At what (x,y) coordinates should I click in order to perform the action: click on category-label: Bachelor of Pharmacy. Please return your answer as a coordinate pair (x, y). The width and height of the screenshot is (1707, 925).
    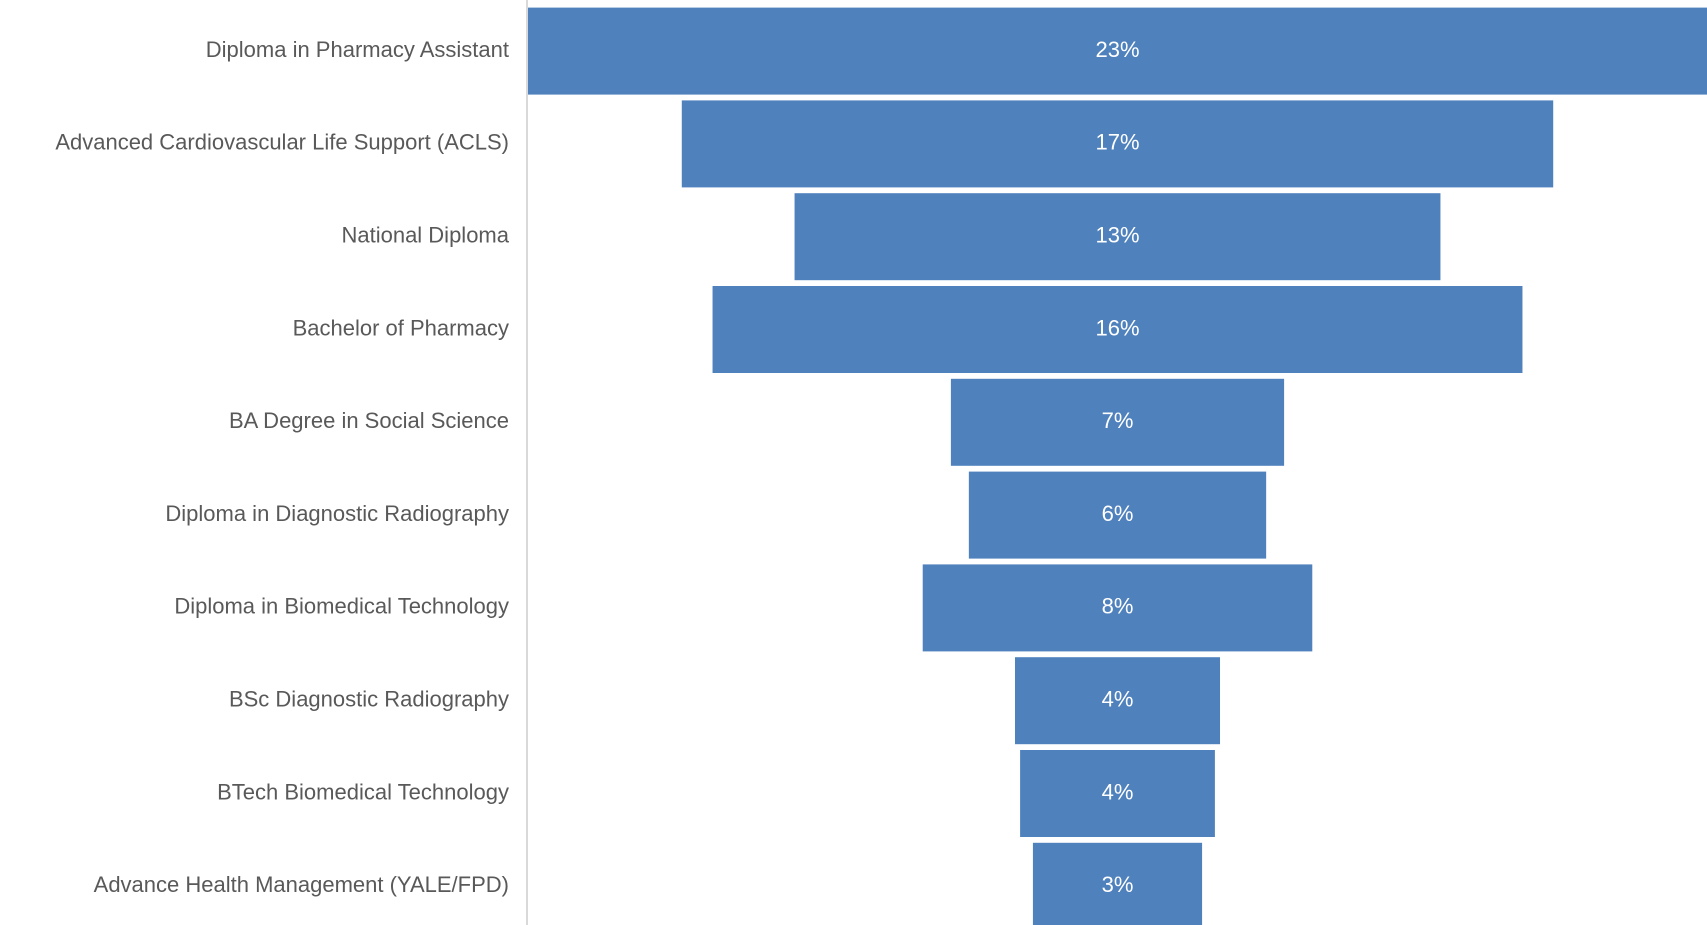
    Looking at the image, I should click on (401, 327).